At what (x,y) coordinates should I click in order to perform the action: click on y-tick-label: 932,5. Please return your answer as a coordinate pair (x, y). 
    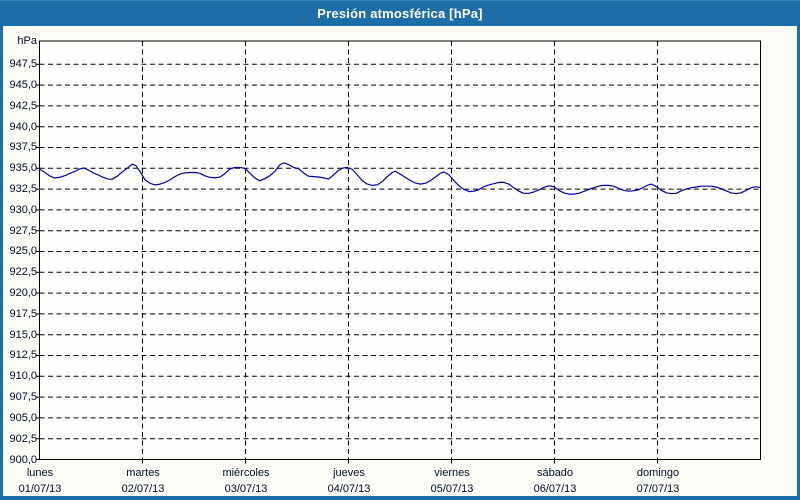
    Looking at the image, I should click on (23, 189).